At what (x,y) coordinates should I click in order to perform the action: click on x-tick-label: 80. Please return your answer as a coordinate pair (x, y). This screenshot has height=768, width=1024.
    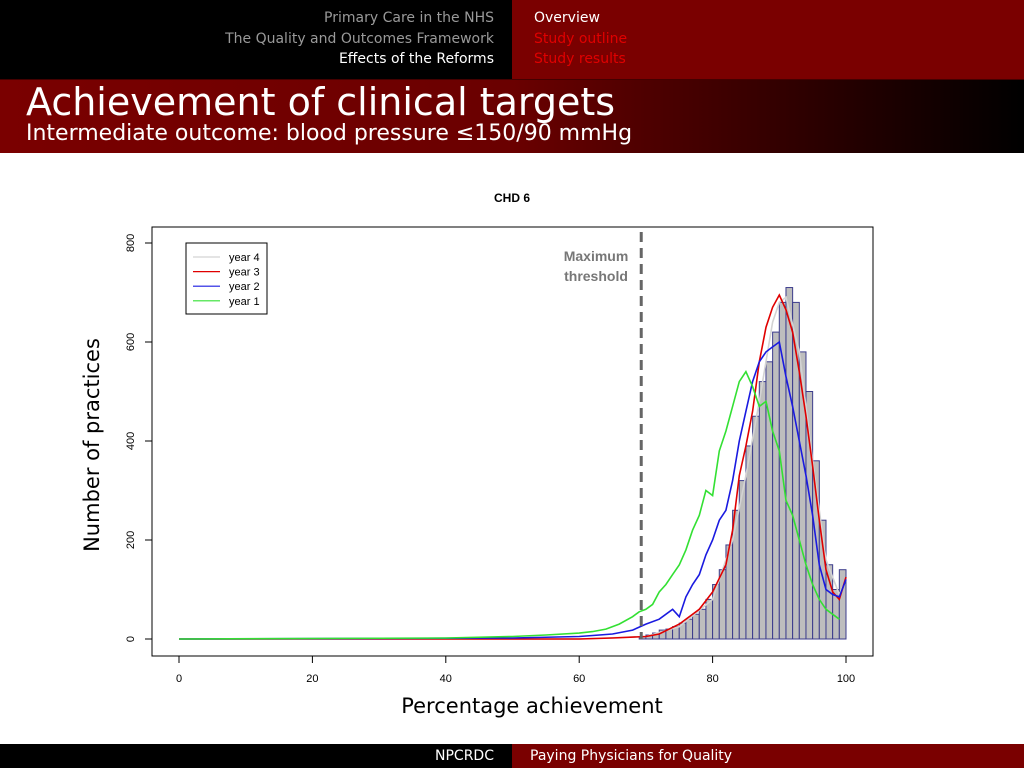
    Looking at the image, I should click on (712, 679).